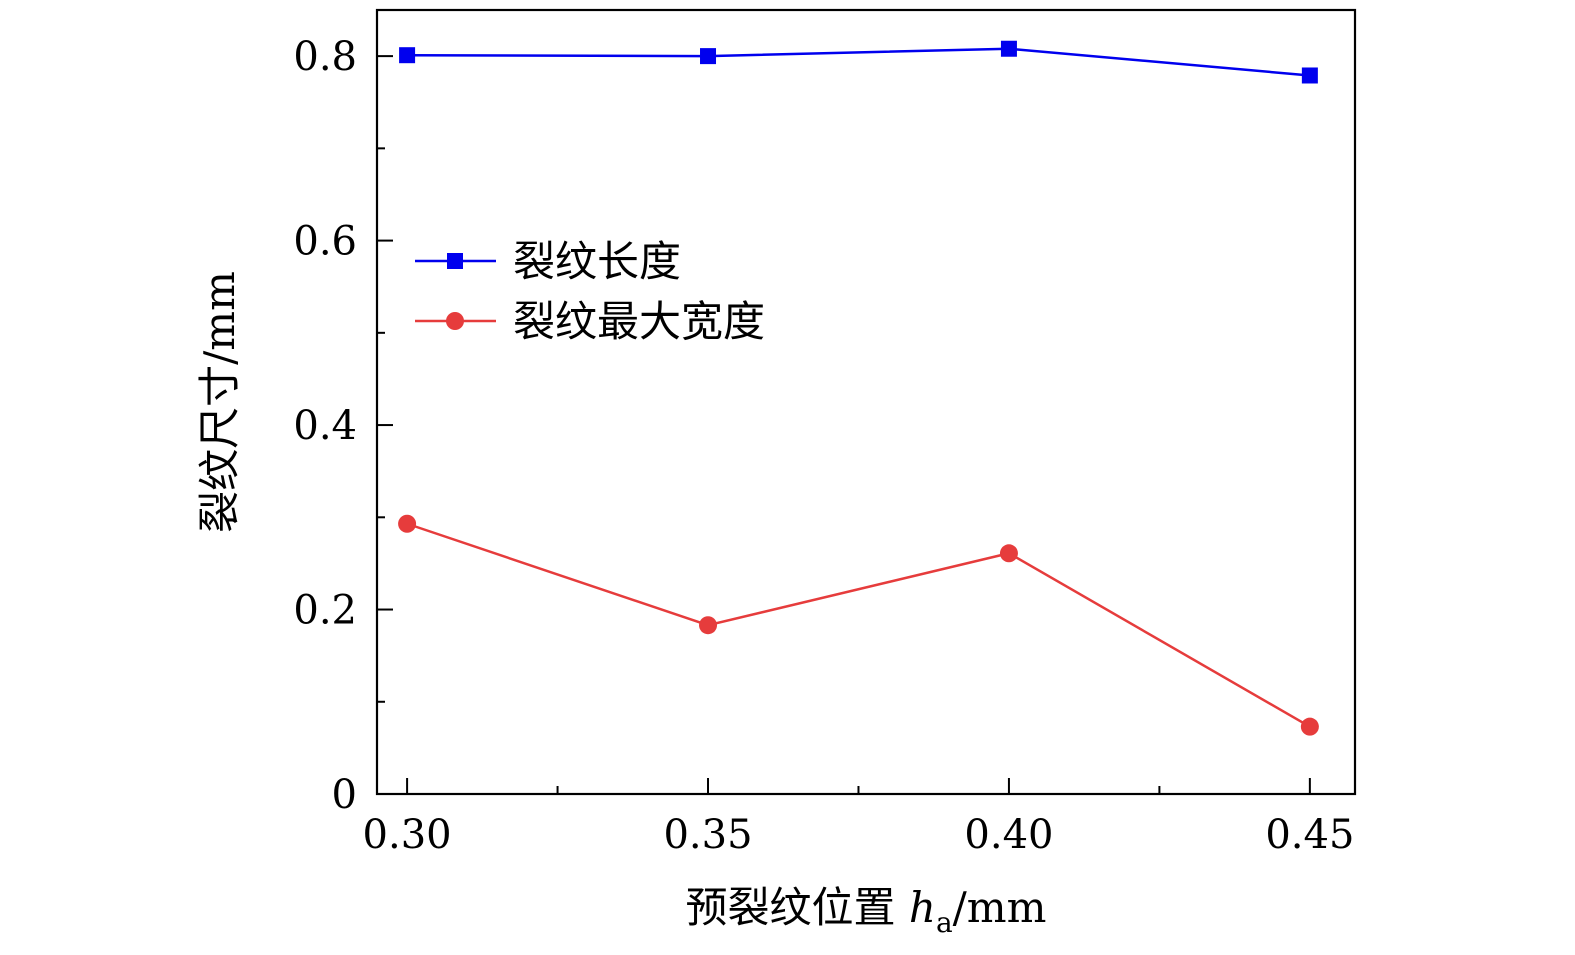 This screenshot has width=1575, height=955. What do you see at coordinates (219, 402) in the screenshot?
I see `y-axis-title: 裂纹尺寸/mm` at bounding box center [219, 402].